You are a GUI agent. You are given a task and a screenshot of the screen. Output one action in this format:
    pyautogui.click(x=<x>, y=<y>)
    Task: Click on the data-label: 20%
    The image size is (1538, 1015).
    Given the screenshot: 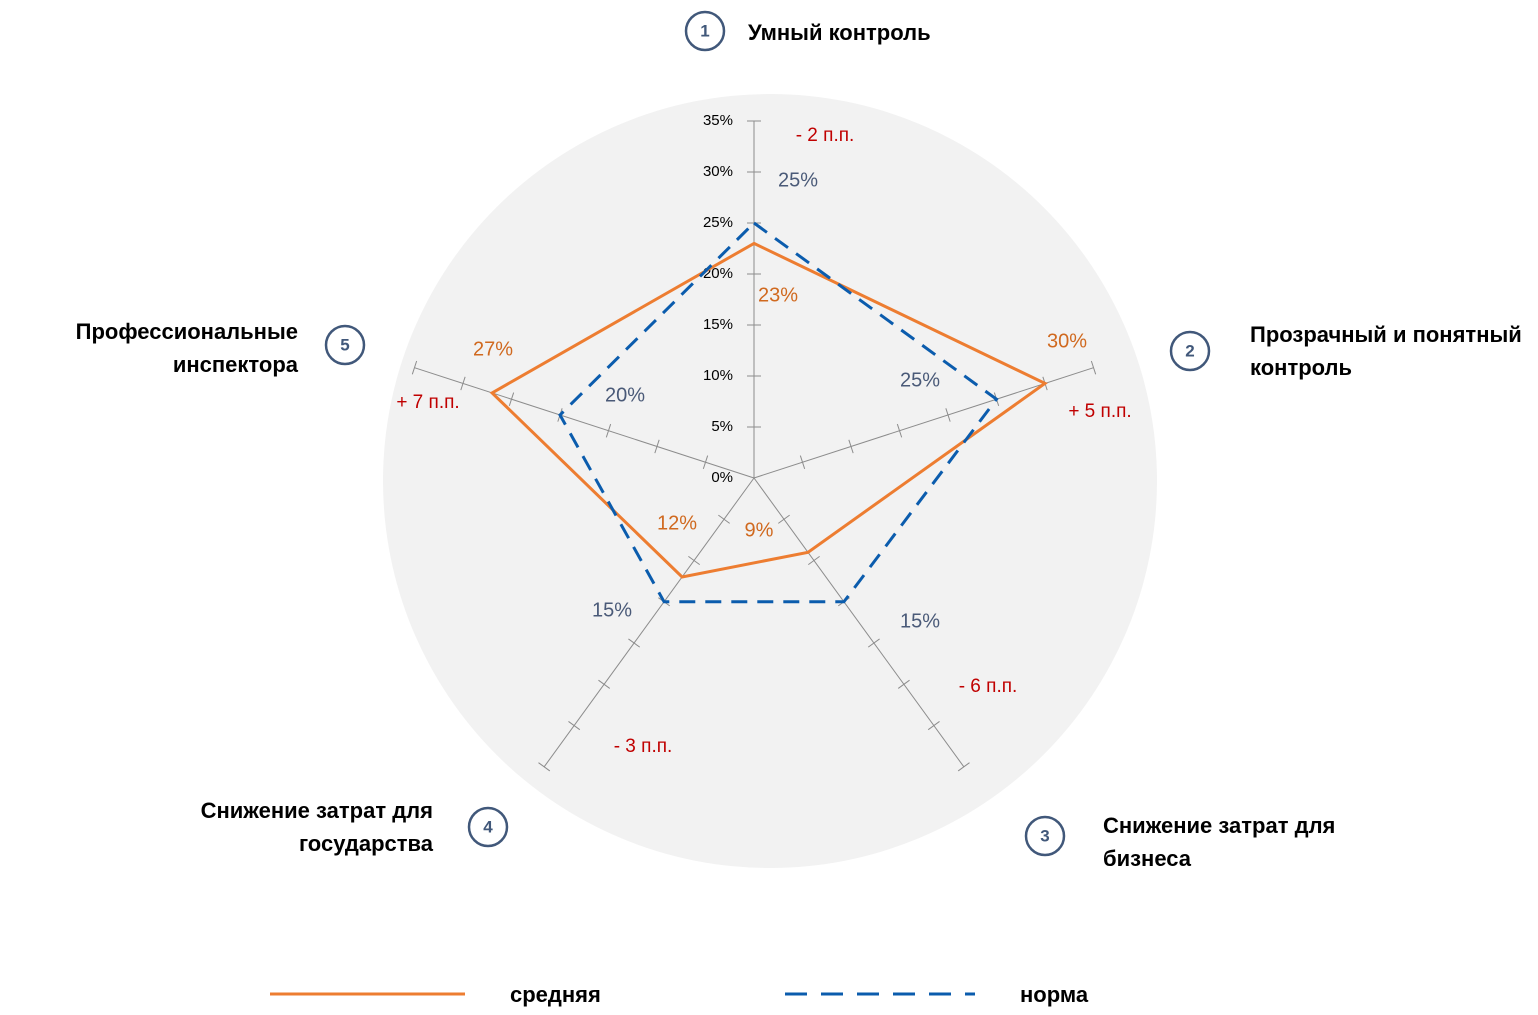 What is the action you would take?
    pyautogui.click(x=625, y=395)
    